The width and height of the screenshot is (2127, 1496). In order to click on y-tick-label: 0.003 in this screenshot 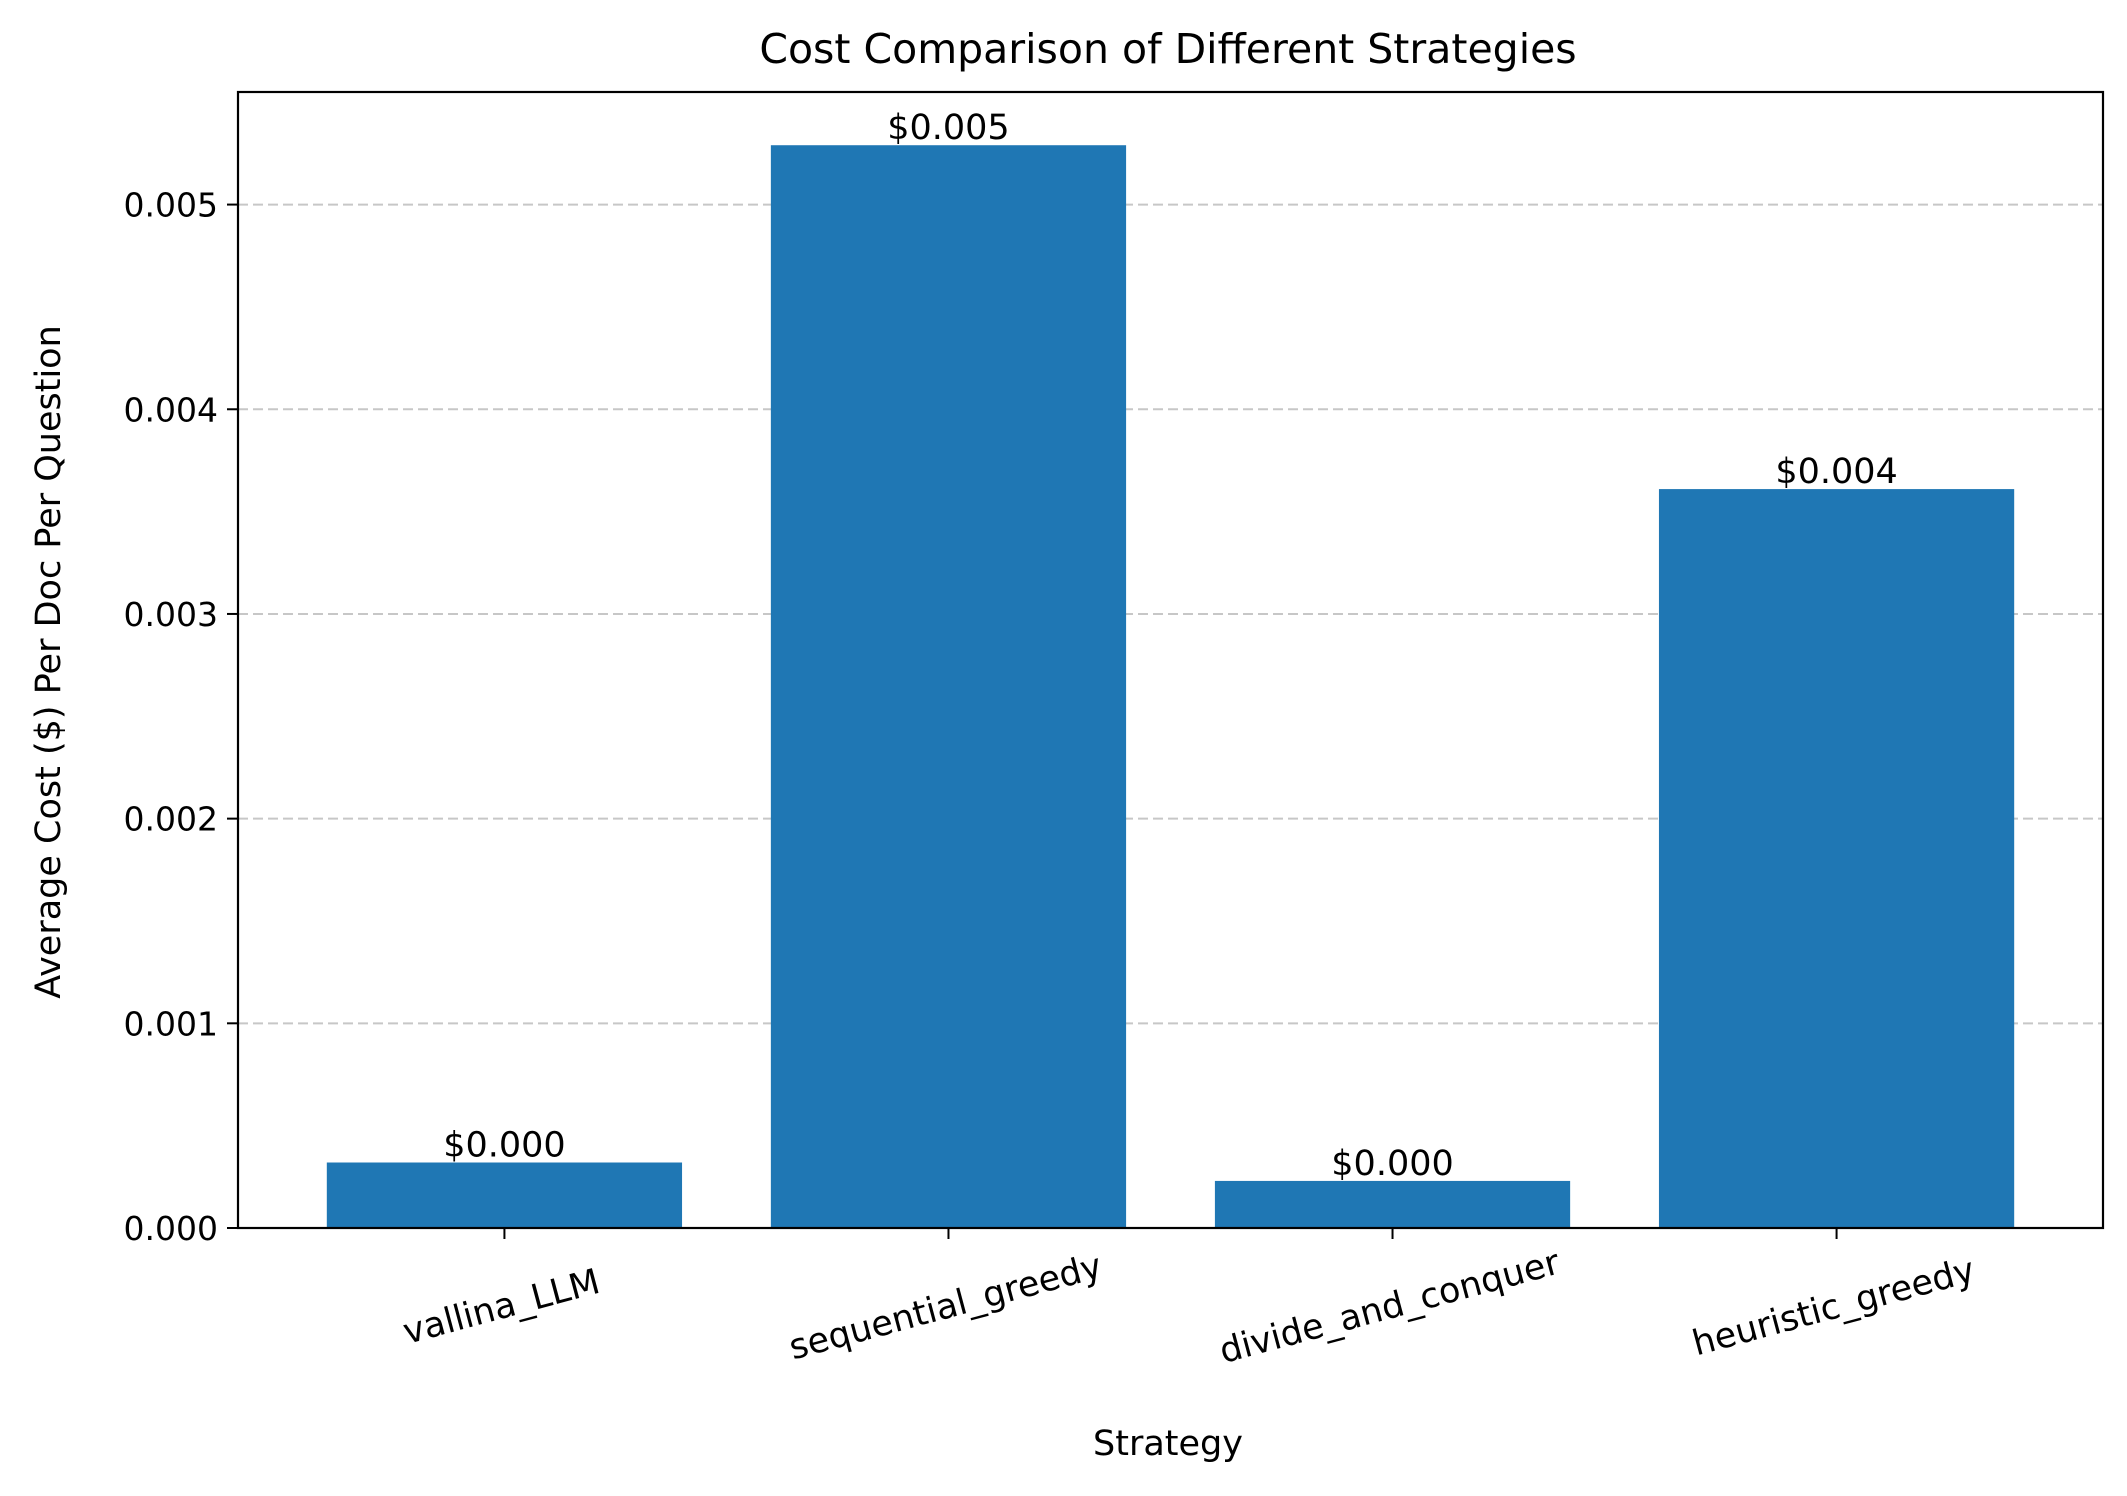, I will do `click(171, 614)`.